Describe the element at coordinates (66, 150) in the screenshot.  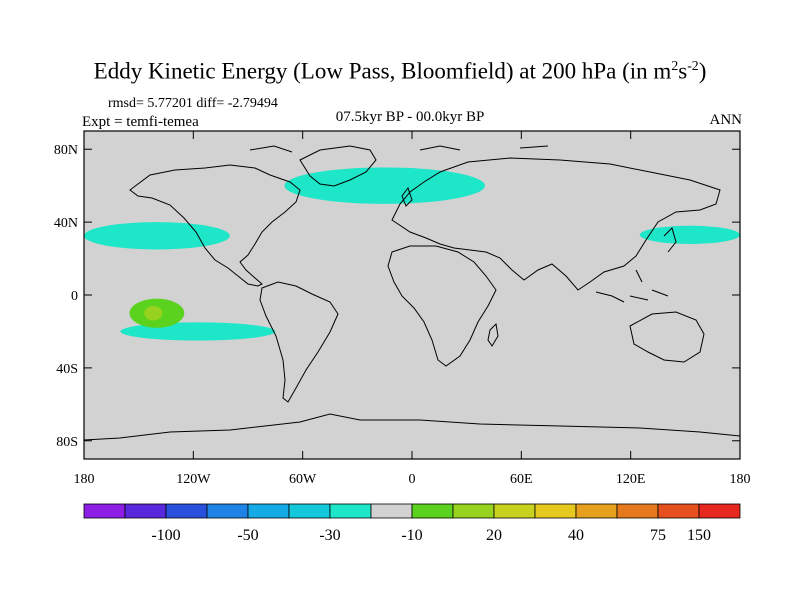
I see `y-tick-label: 80N` at that location.